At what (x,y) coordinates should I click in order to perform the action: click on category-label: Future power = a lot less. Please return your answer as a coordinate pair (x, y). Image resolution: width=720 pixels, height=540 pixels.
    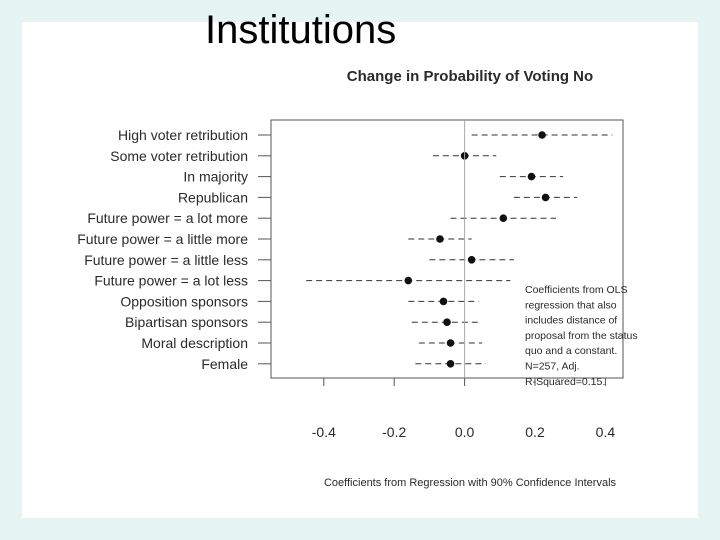
    Looking at the image, I should click on (171, 281).